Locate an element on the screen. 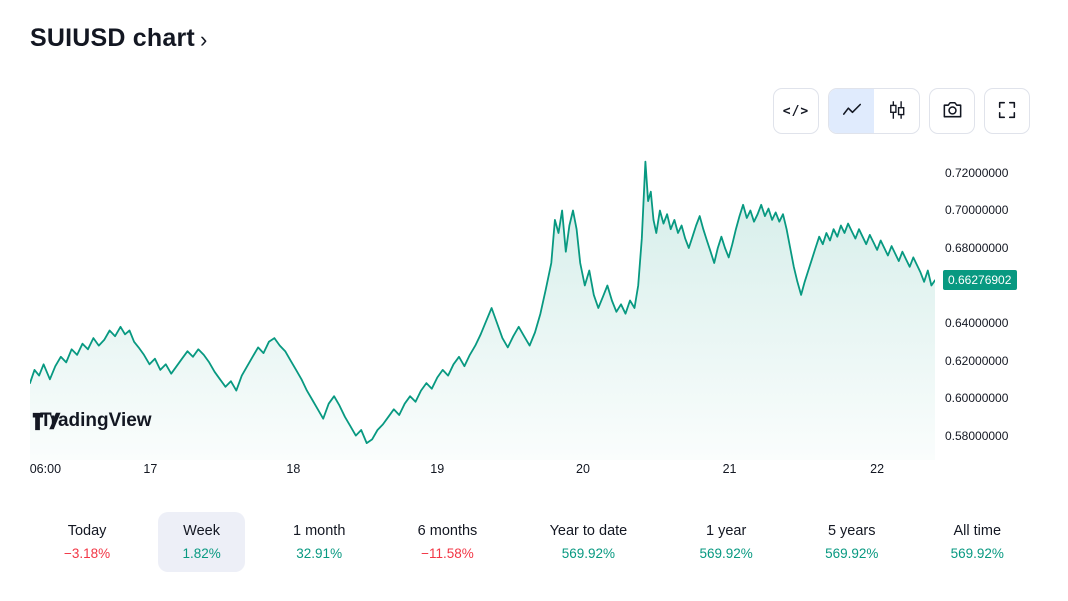 The height and width of the screenshot is (601, 1068). price-tick: 0.62000000 is located at coordinates (977, 360).